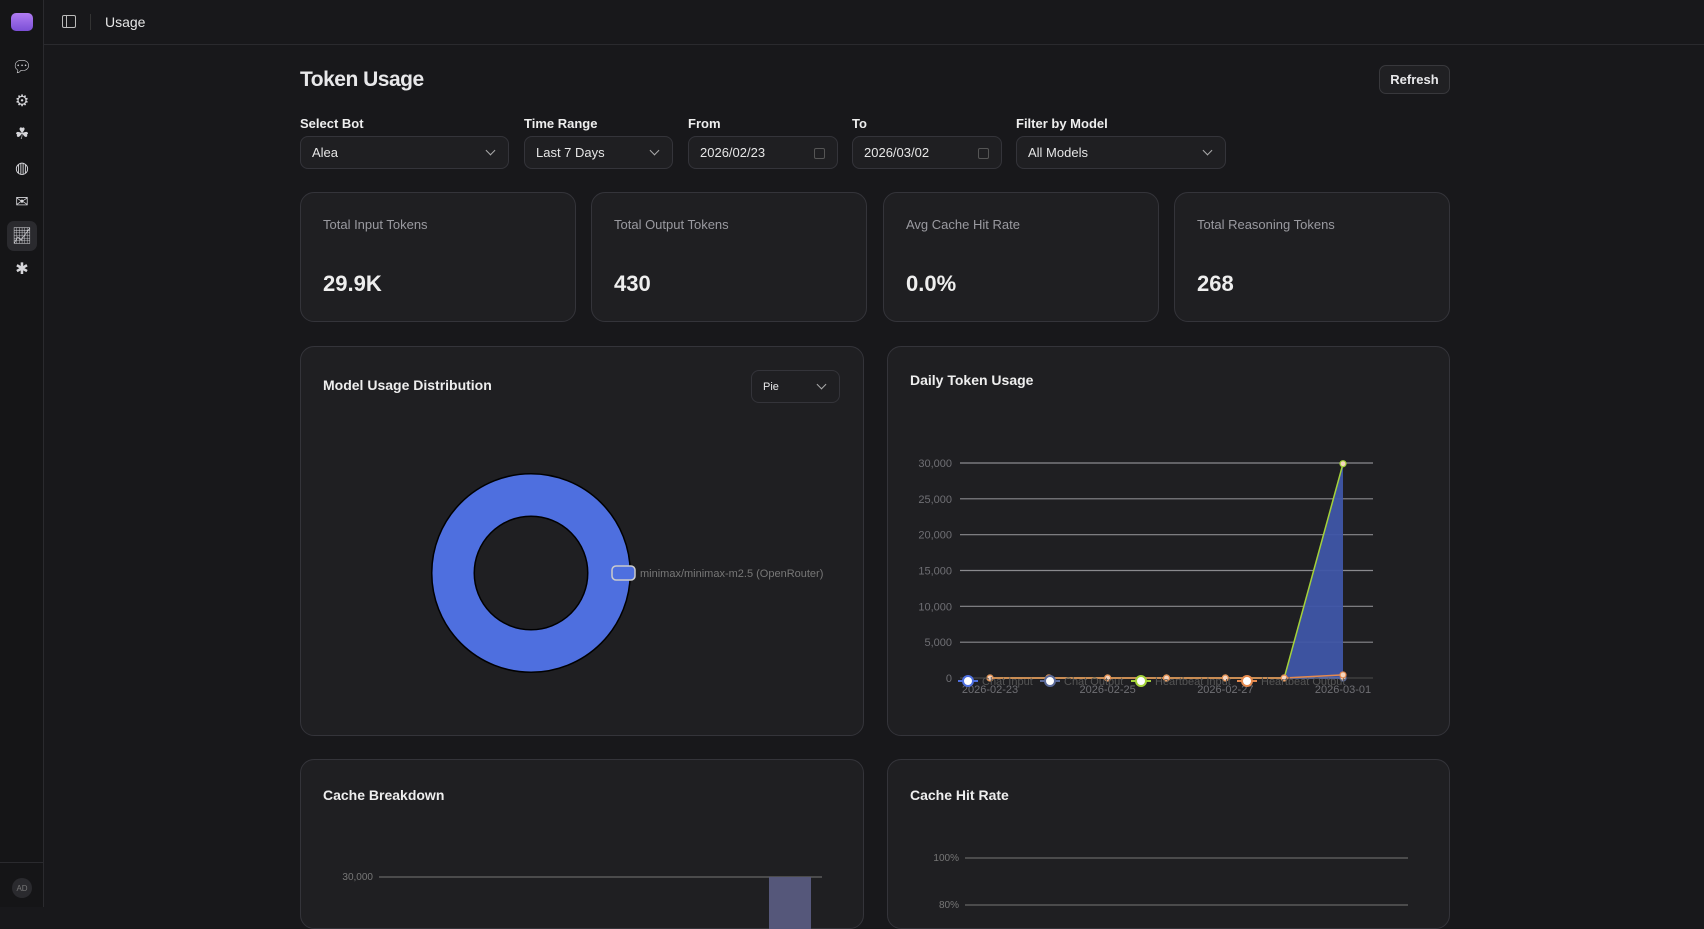  I want to click on area-fill, so click(1166, 570).